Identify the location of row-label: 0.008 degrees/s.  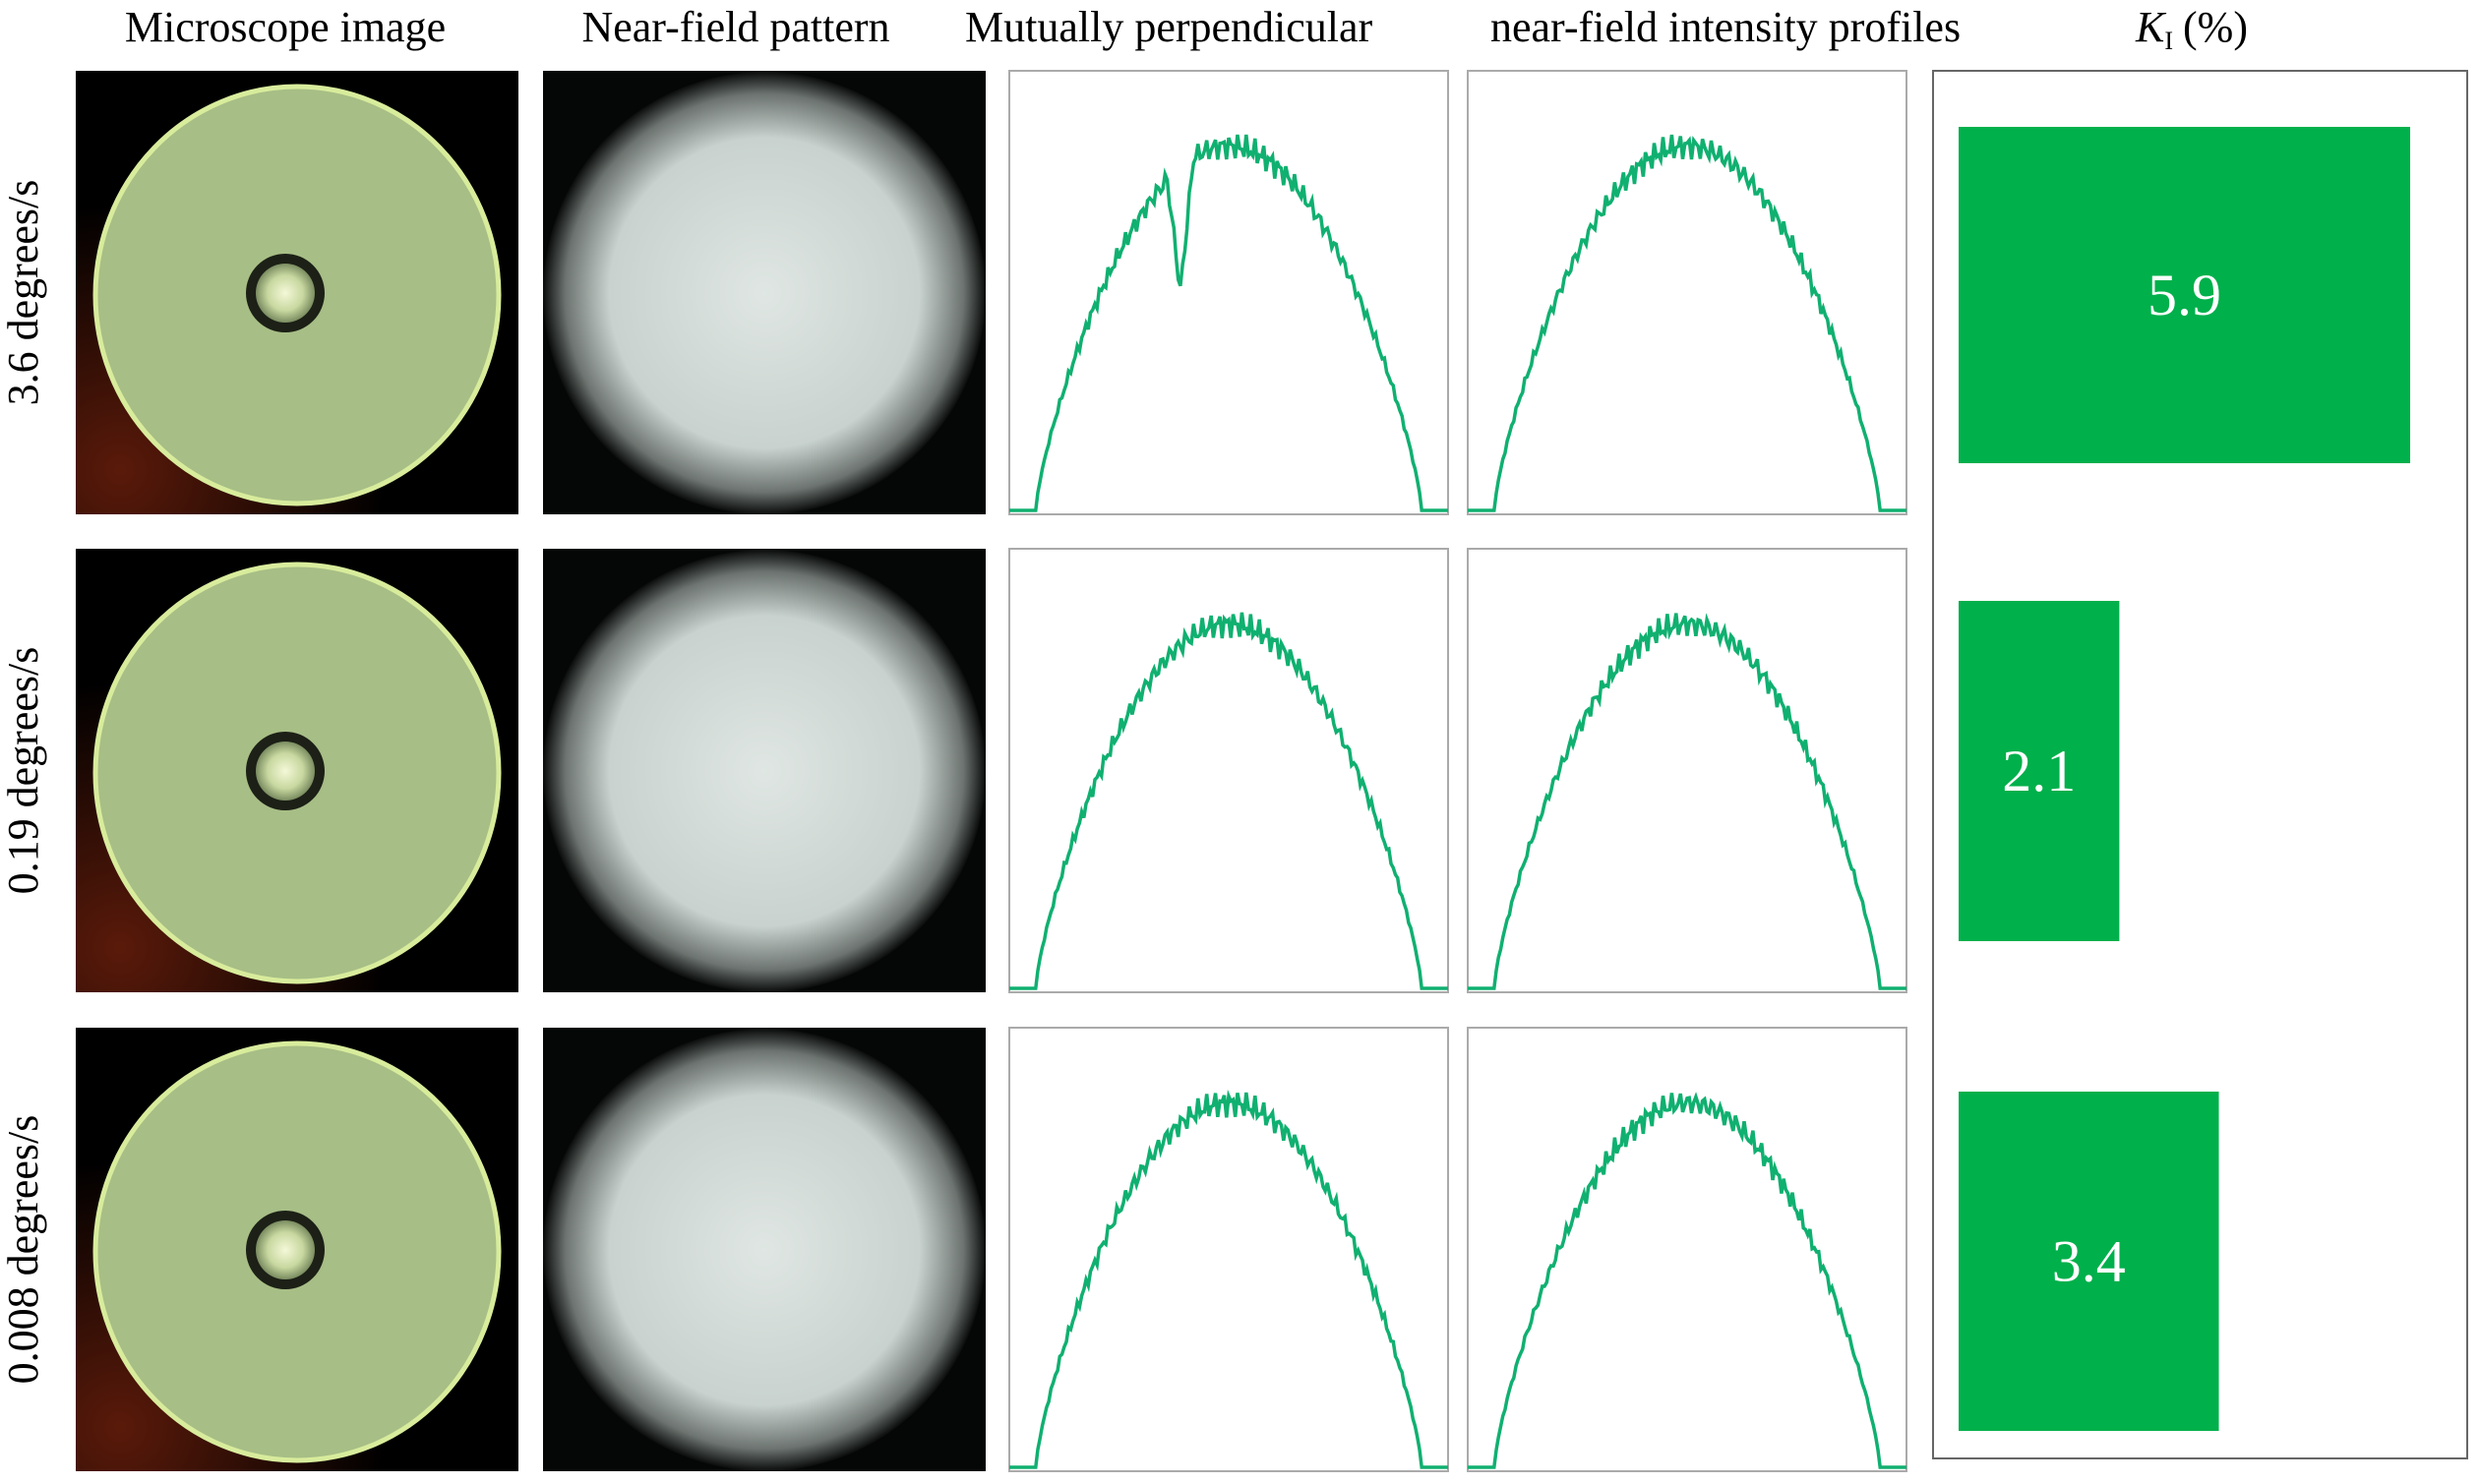
(23, 1250).